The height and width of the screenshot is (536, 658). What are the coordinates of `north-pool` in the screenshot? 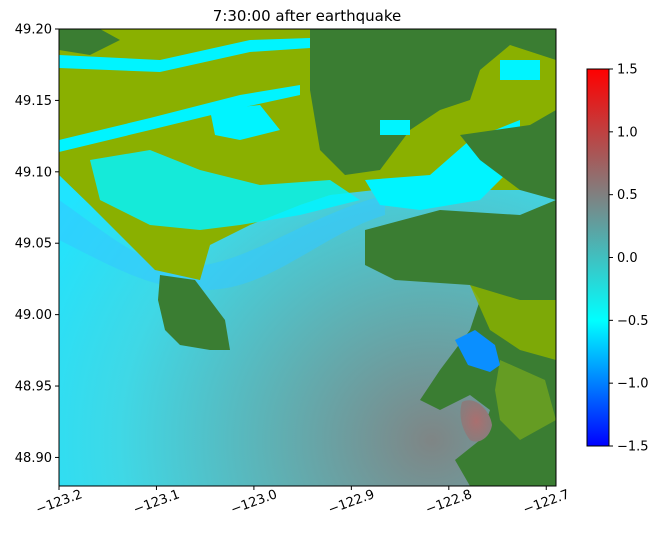 It's located at (245, 122).